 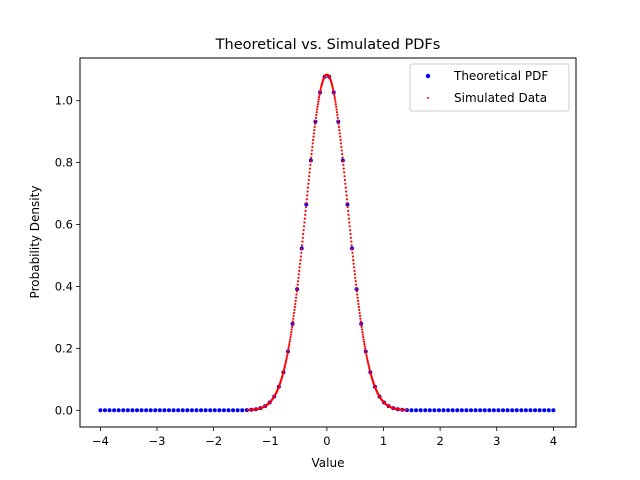 What do you see at coordinates (270, 441) in the screenshot?
I see `x-tick-label: −1` at bounding box center [270, 441].